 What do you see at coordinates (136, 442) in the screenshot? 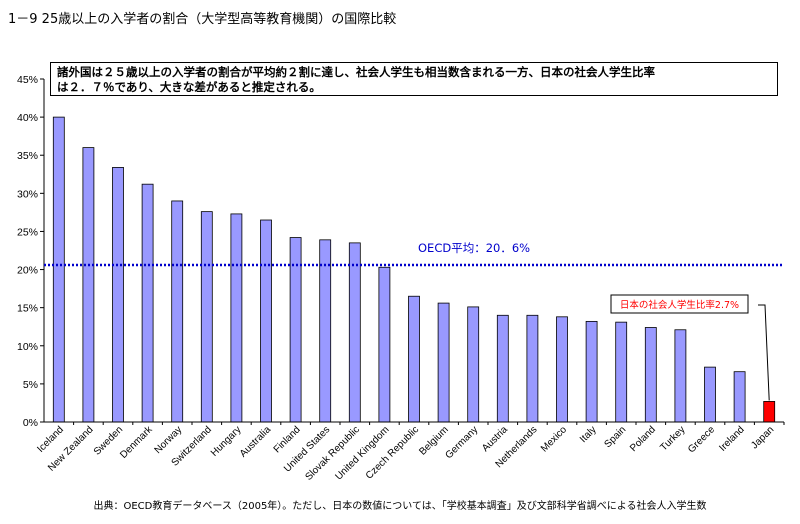
I see `x-tick-label: Denmark` at bounding box center [136, 442].